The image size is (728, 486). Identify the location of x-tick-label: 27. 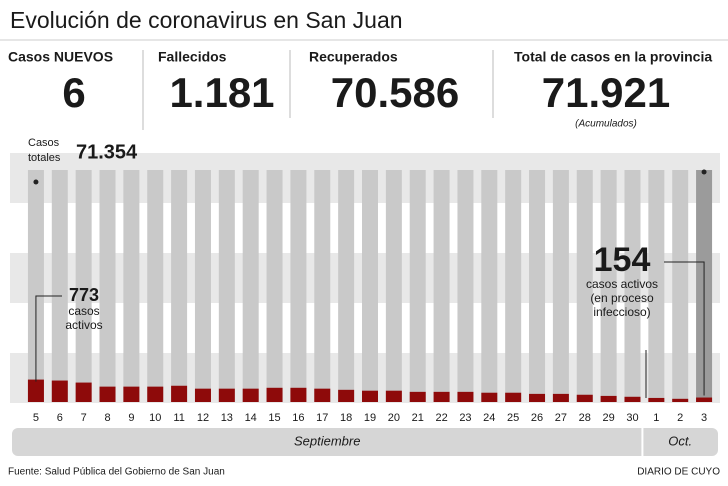
(561, 418).